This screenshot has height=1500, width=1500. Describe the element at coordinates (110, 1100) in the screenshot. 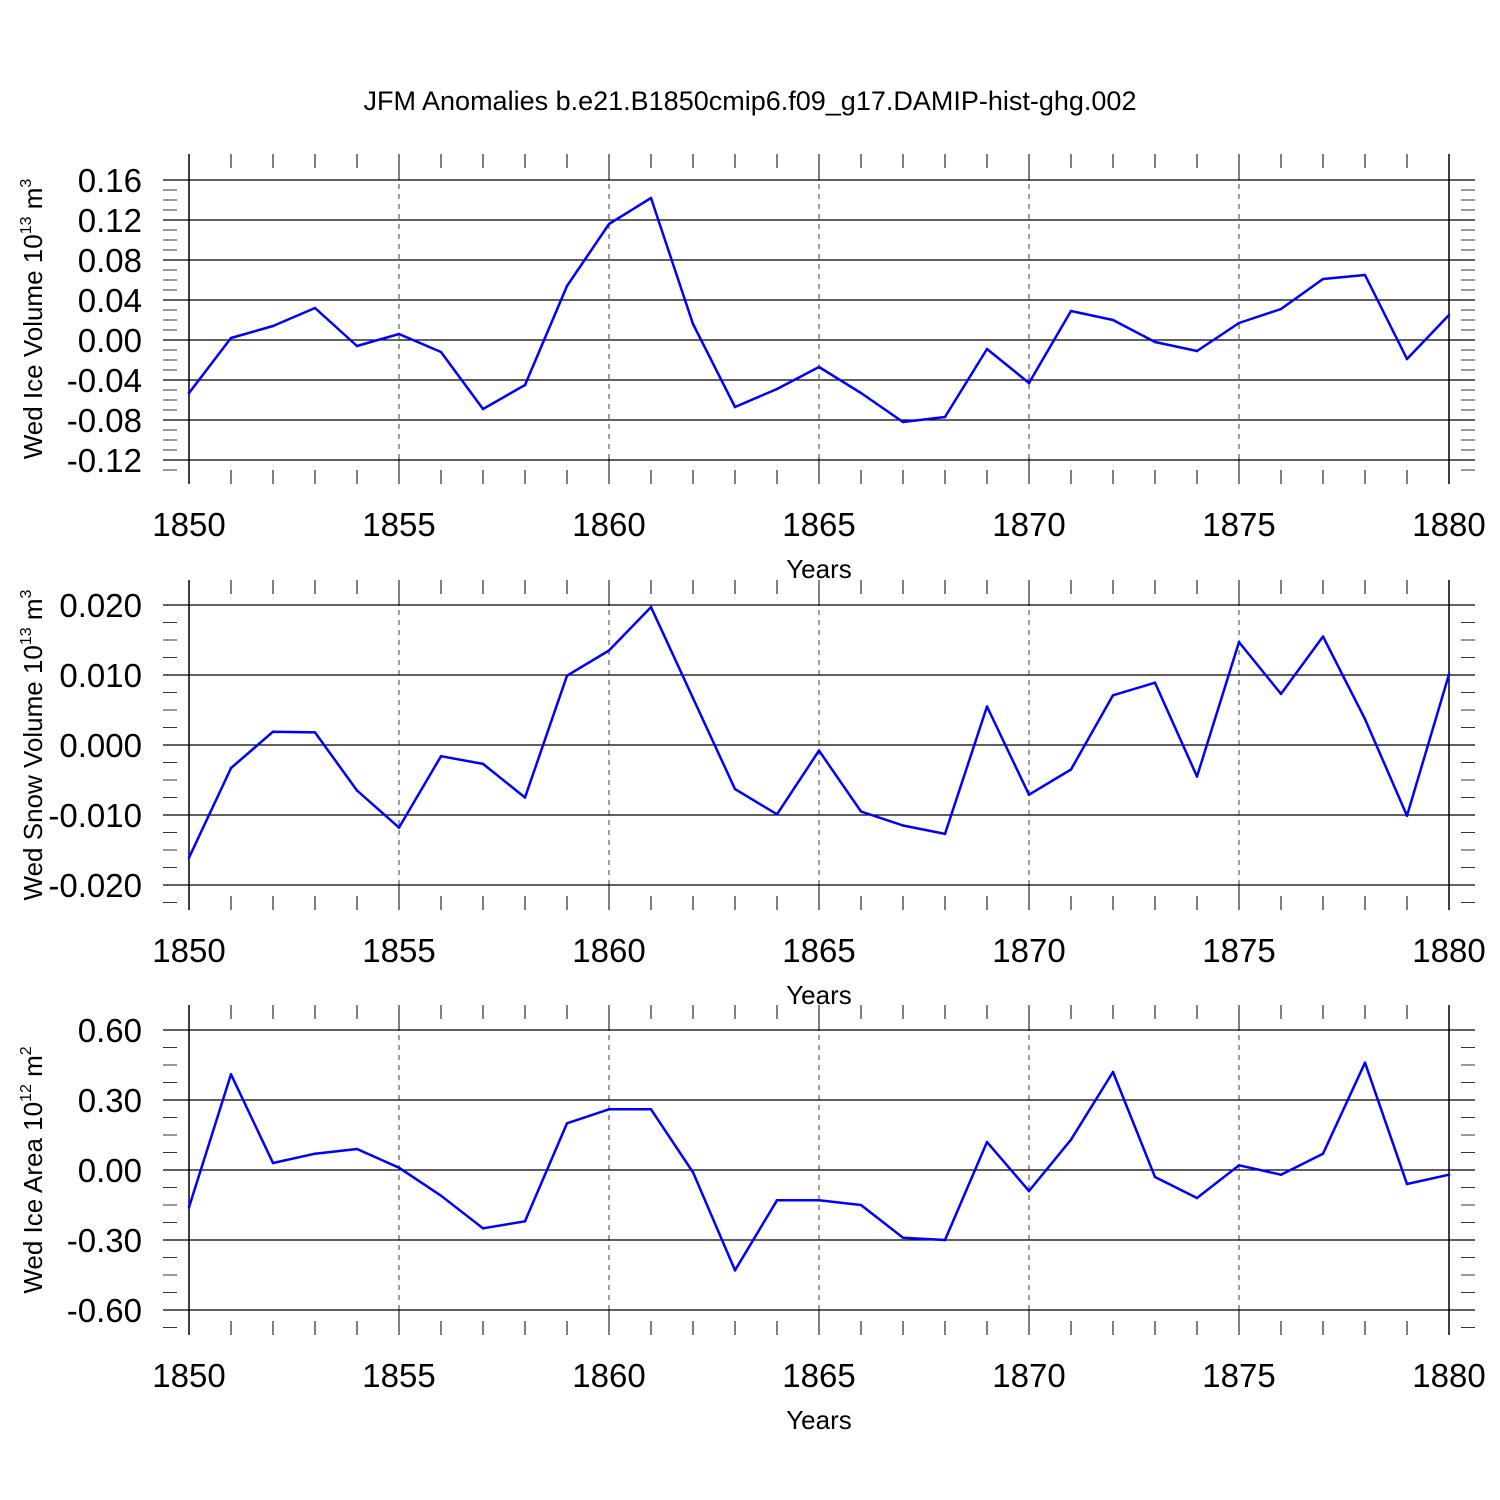

I see `y-tick-label: 0.30` at that location.